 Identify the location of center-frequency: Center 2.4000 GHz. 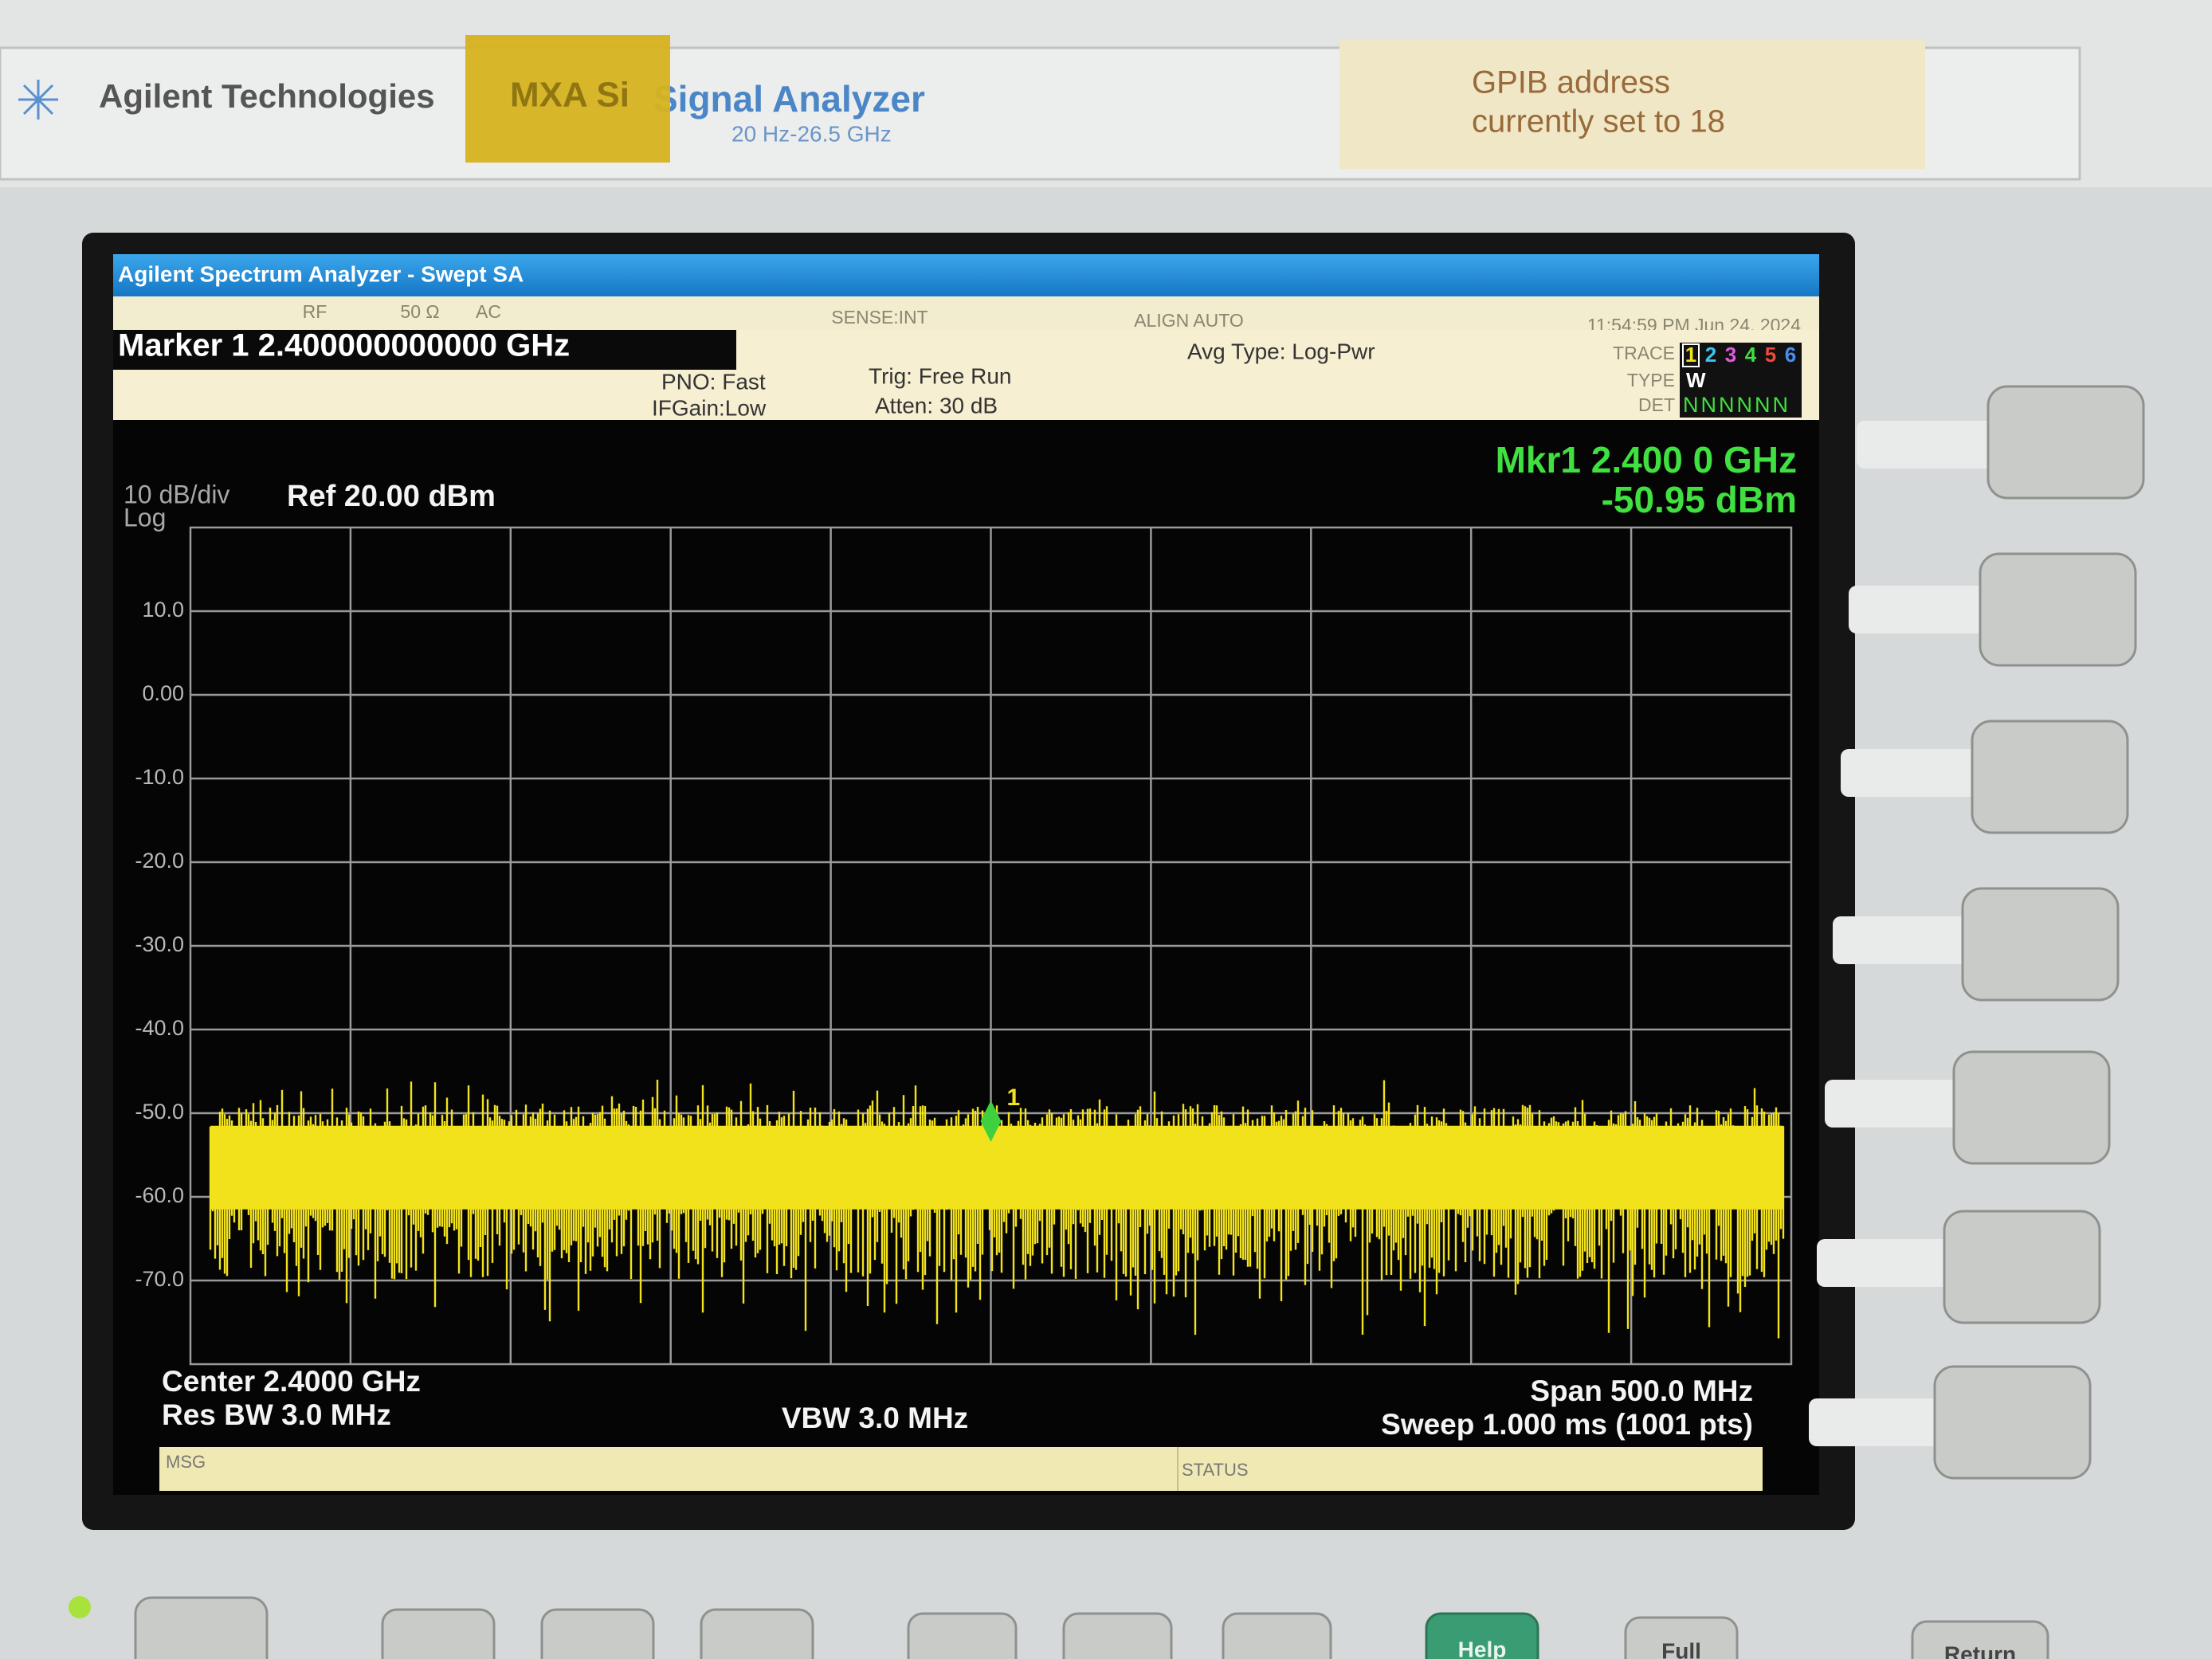
(291, 1381).